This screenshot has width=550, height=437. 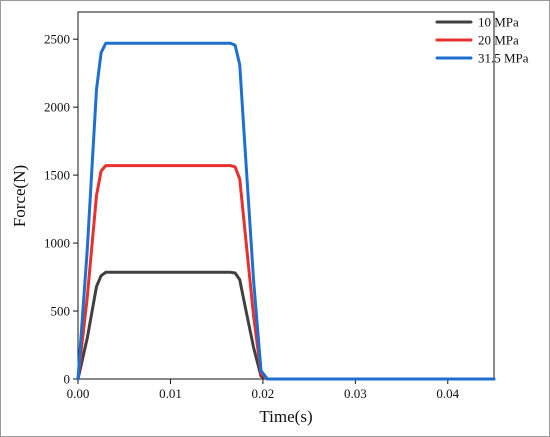 I want to click on legend-label: 20 MPa, so click(x=498, y=40).